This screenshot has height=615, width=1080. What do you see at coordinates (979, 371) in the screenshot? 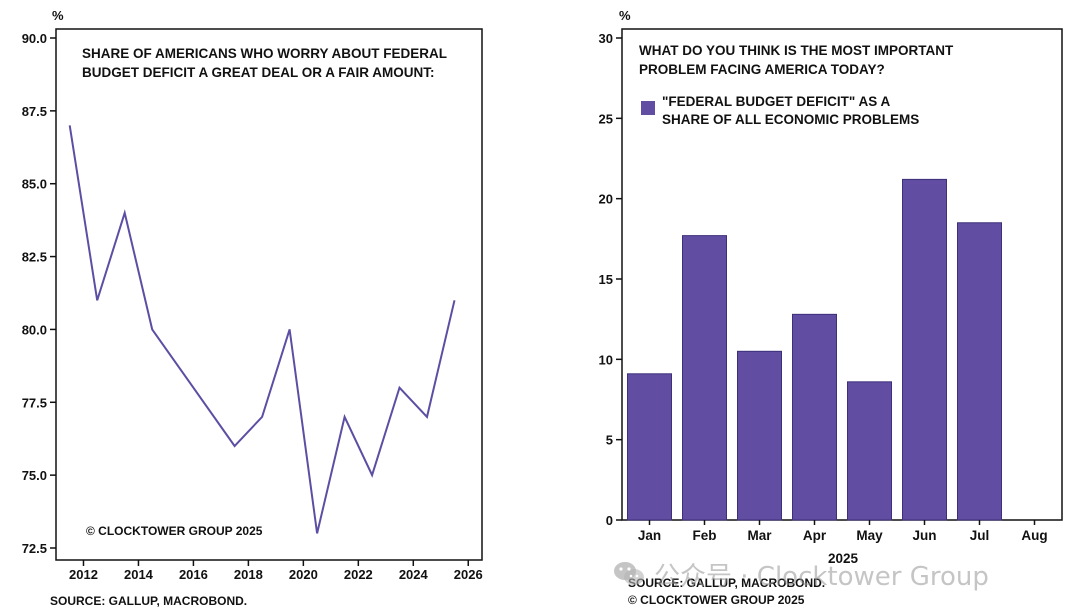
I see `bar-jul` at bounding box center [979, 371].